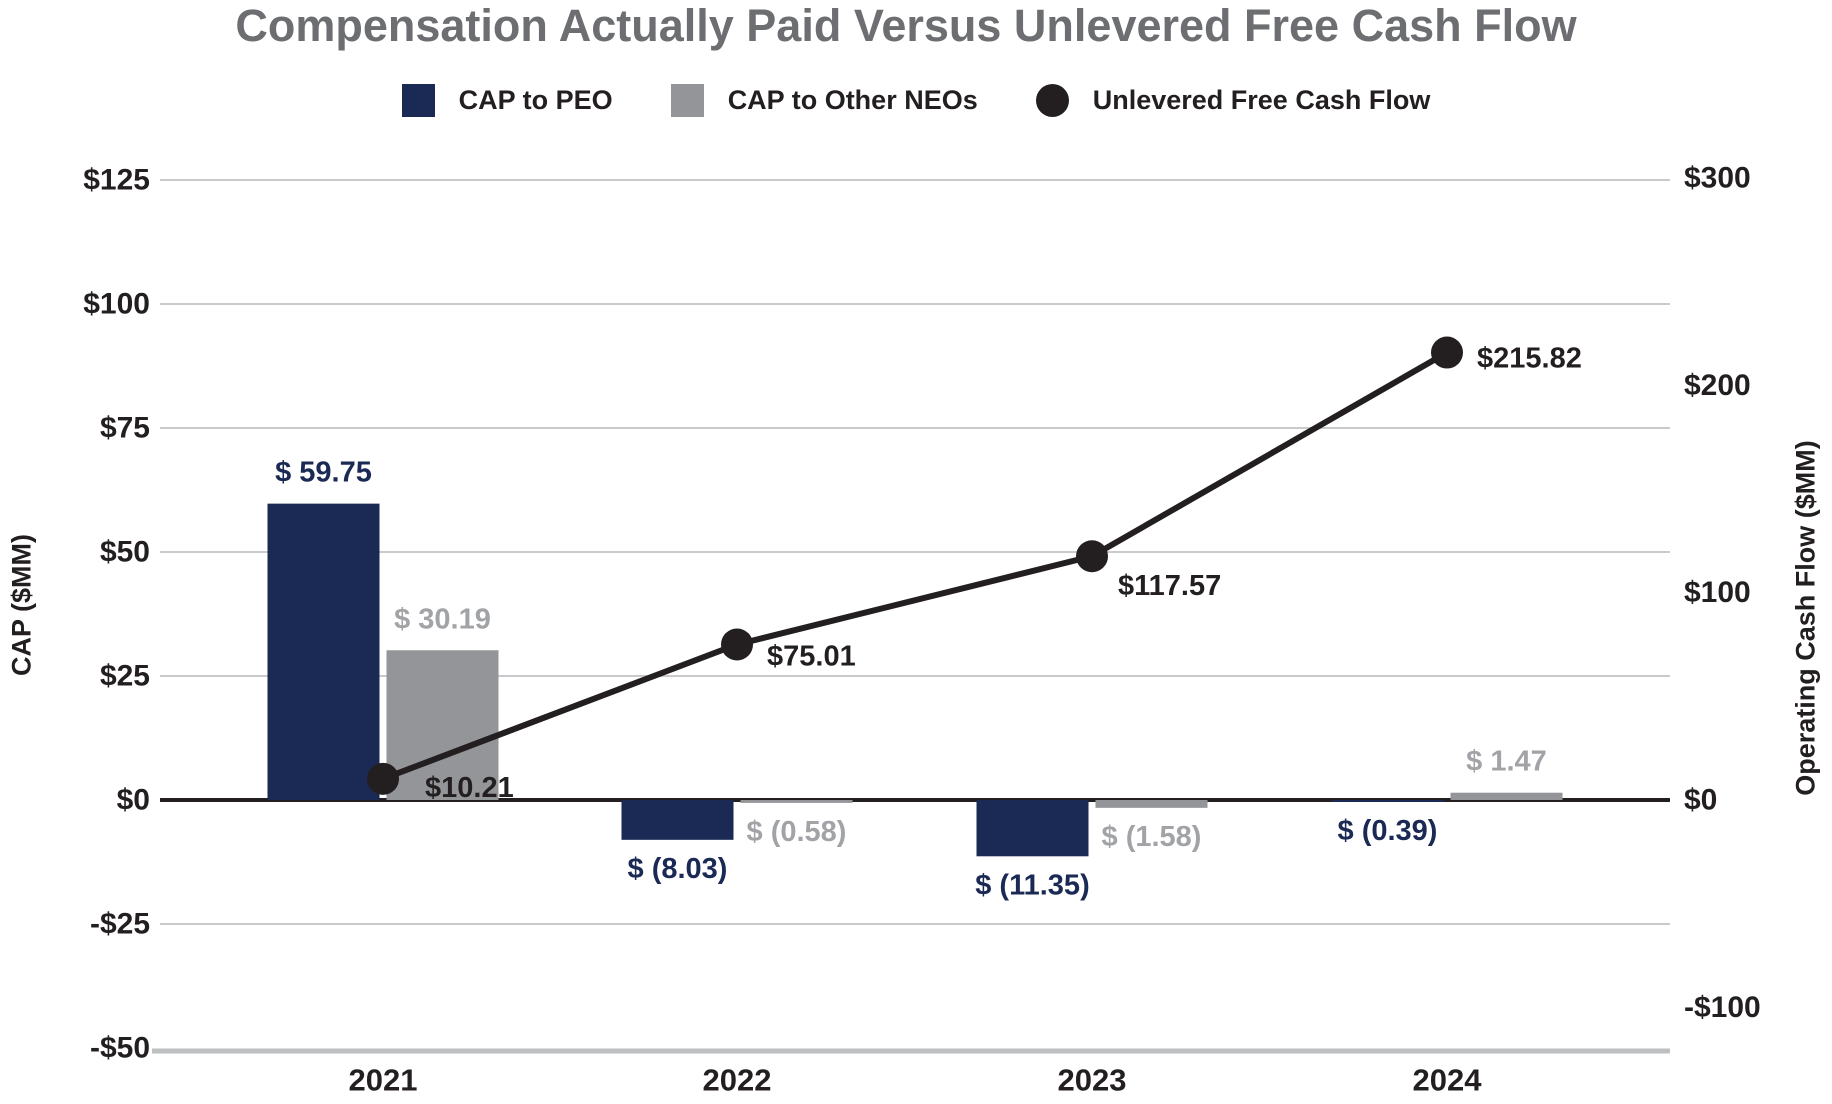 The height and width of the screenshot is (1104, 1832). Describe the element at coordinates (1447, 352) in the screenshot. I see `line-point-2024` at that location.